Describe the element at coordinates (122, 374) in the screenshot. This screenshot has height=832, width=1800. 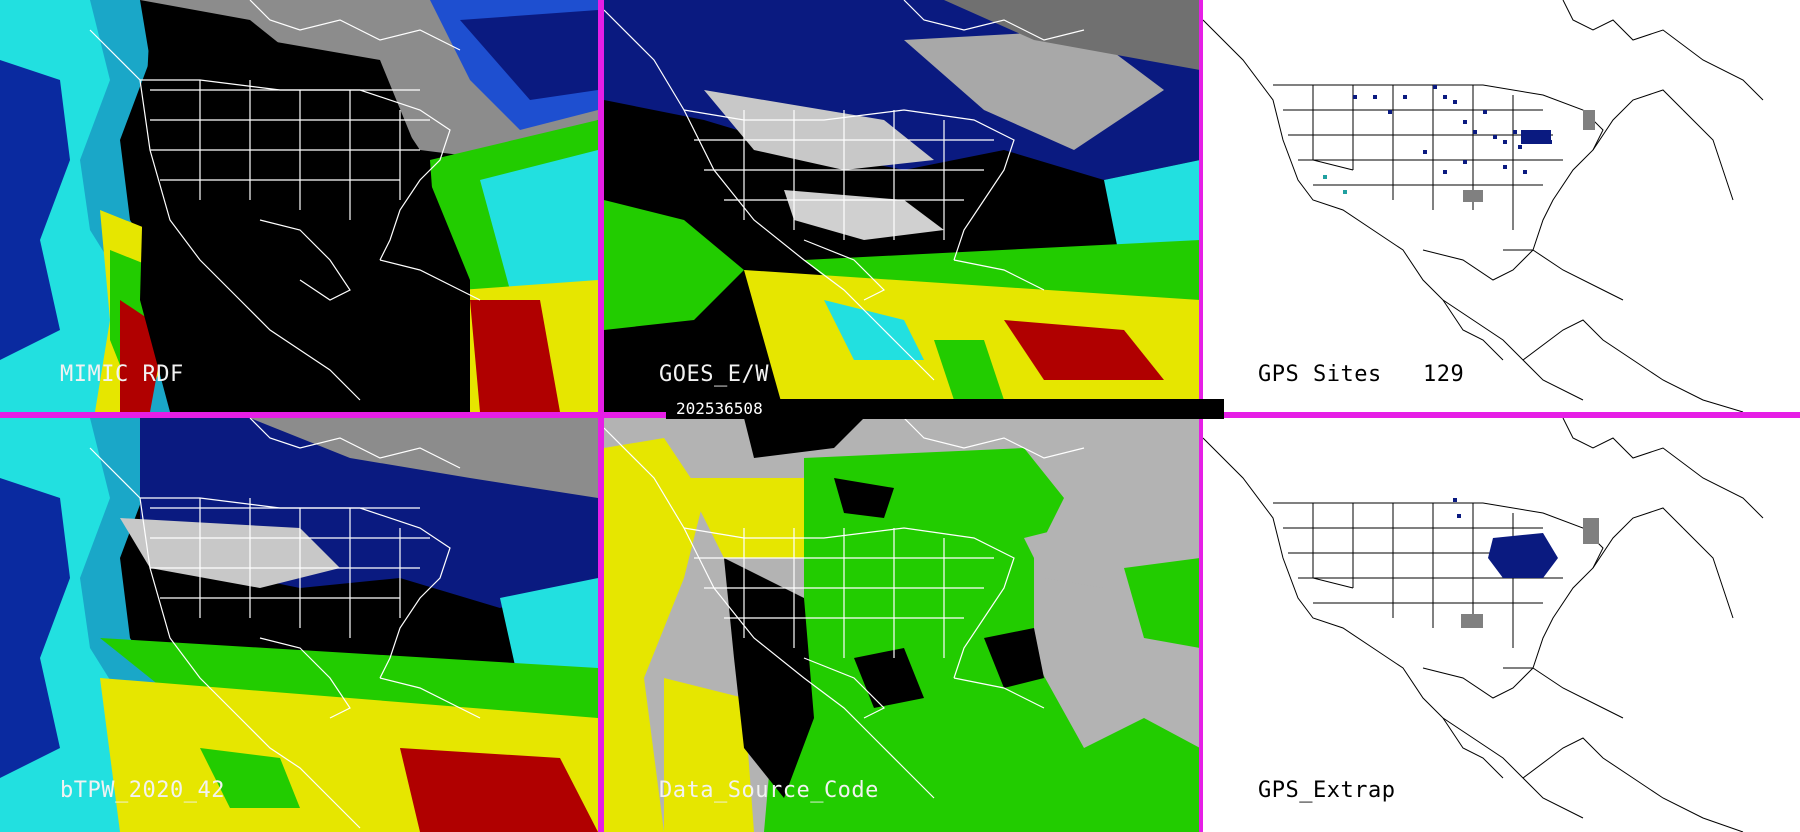
I see `mimic-rdf-label: MIMIC RDF` at that location.